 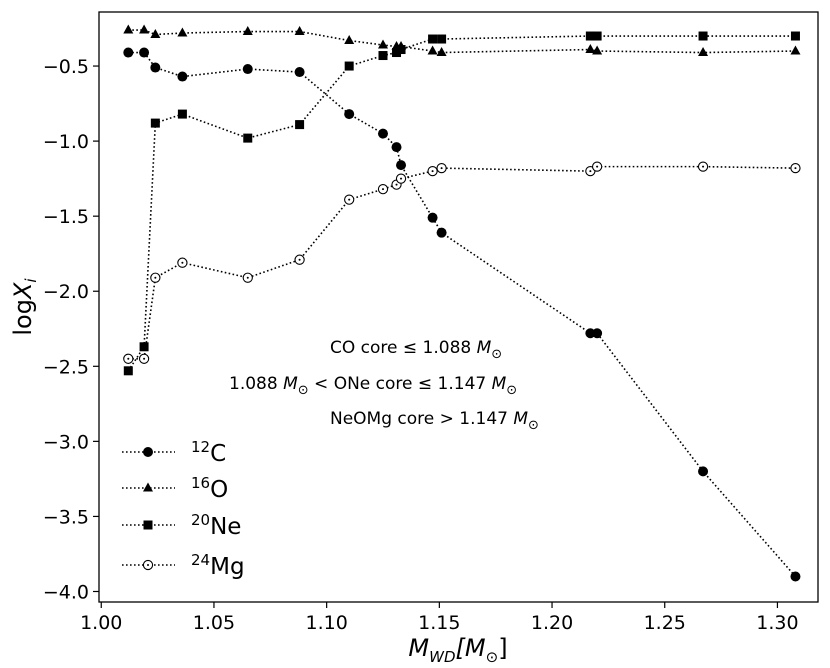 What do you see at coordinates (777, 623) in the screenshot?
I see `x-tick-label: 1.30` at bounding box center [777, 623].